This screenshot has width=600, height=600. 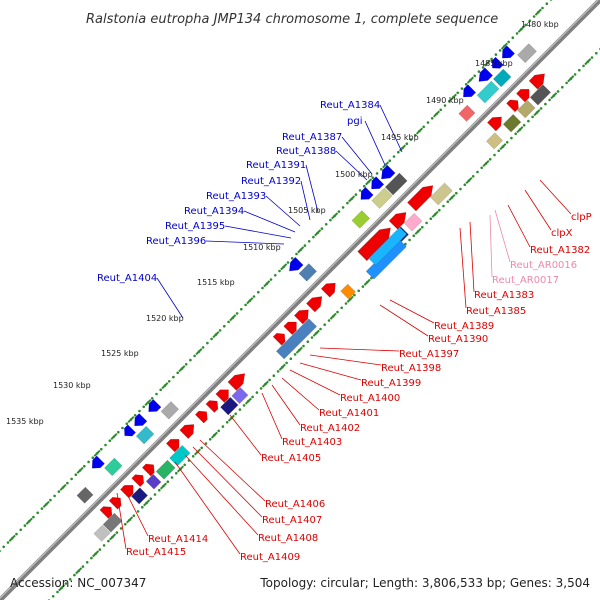 I want to click on minus-gene-label: Reut_A1402, so click(x=330, y=428).